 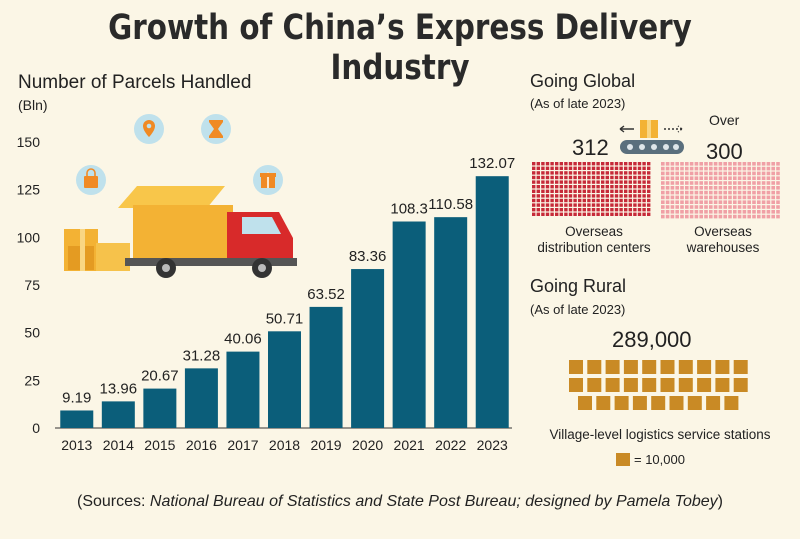 What do you see at coordinates (77, 419) in the screenshot?
I see `bar-2013` at bounding box center [77, 419].